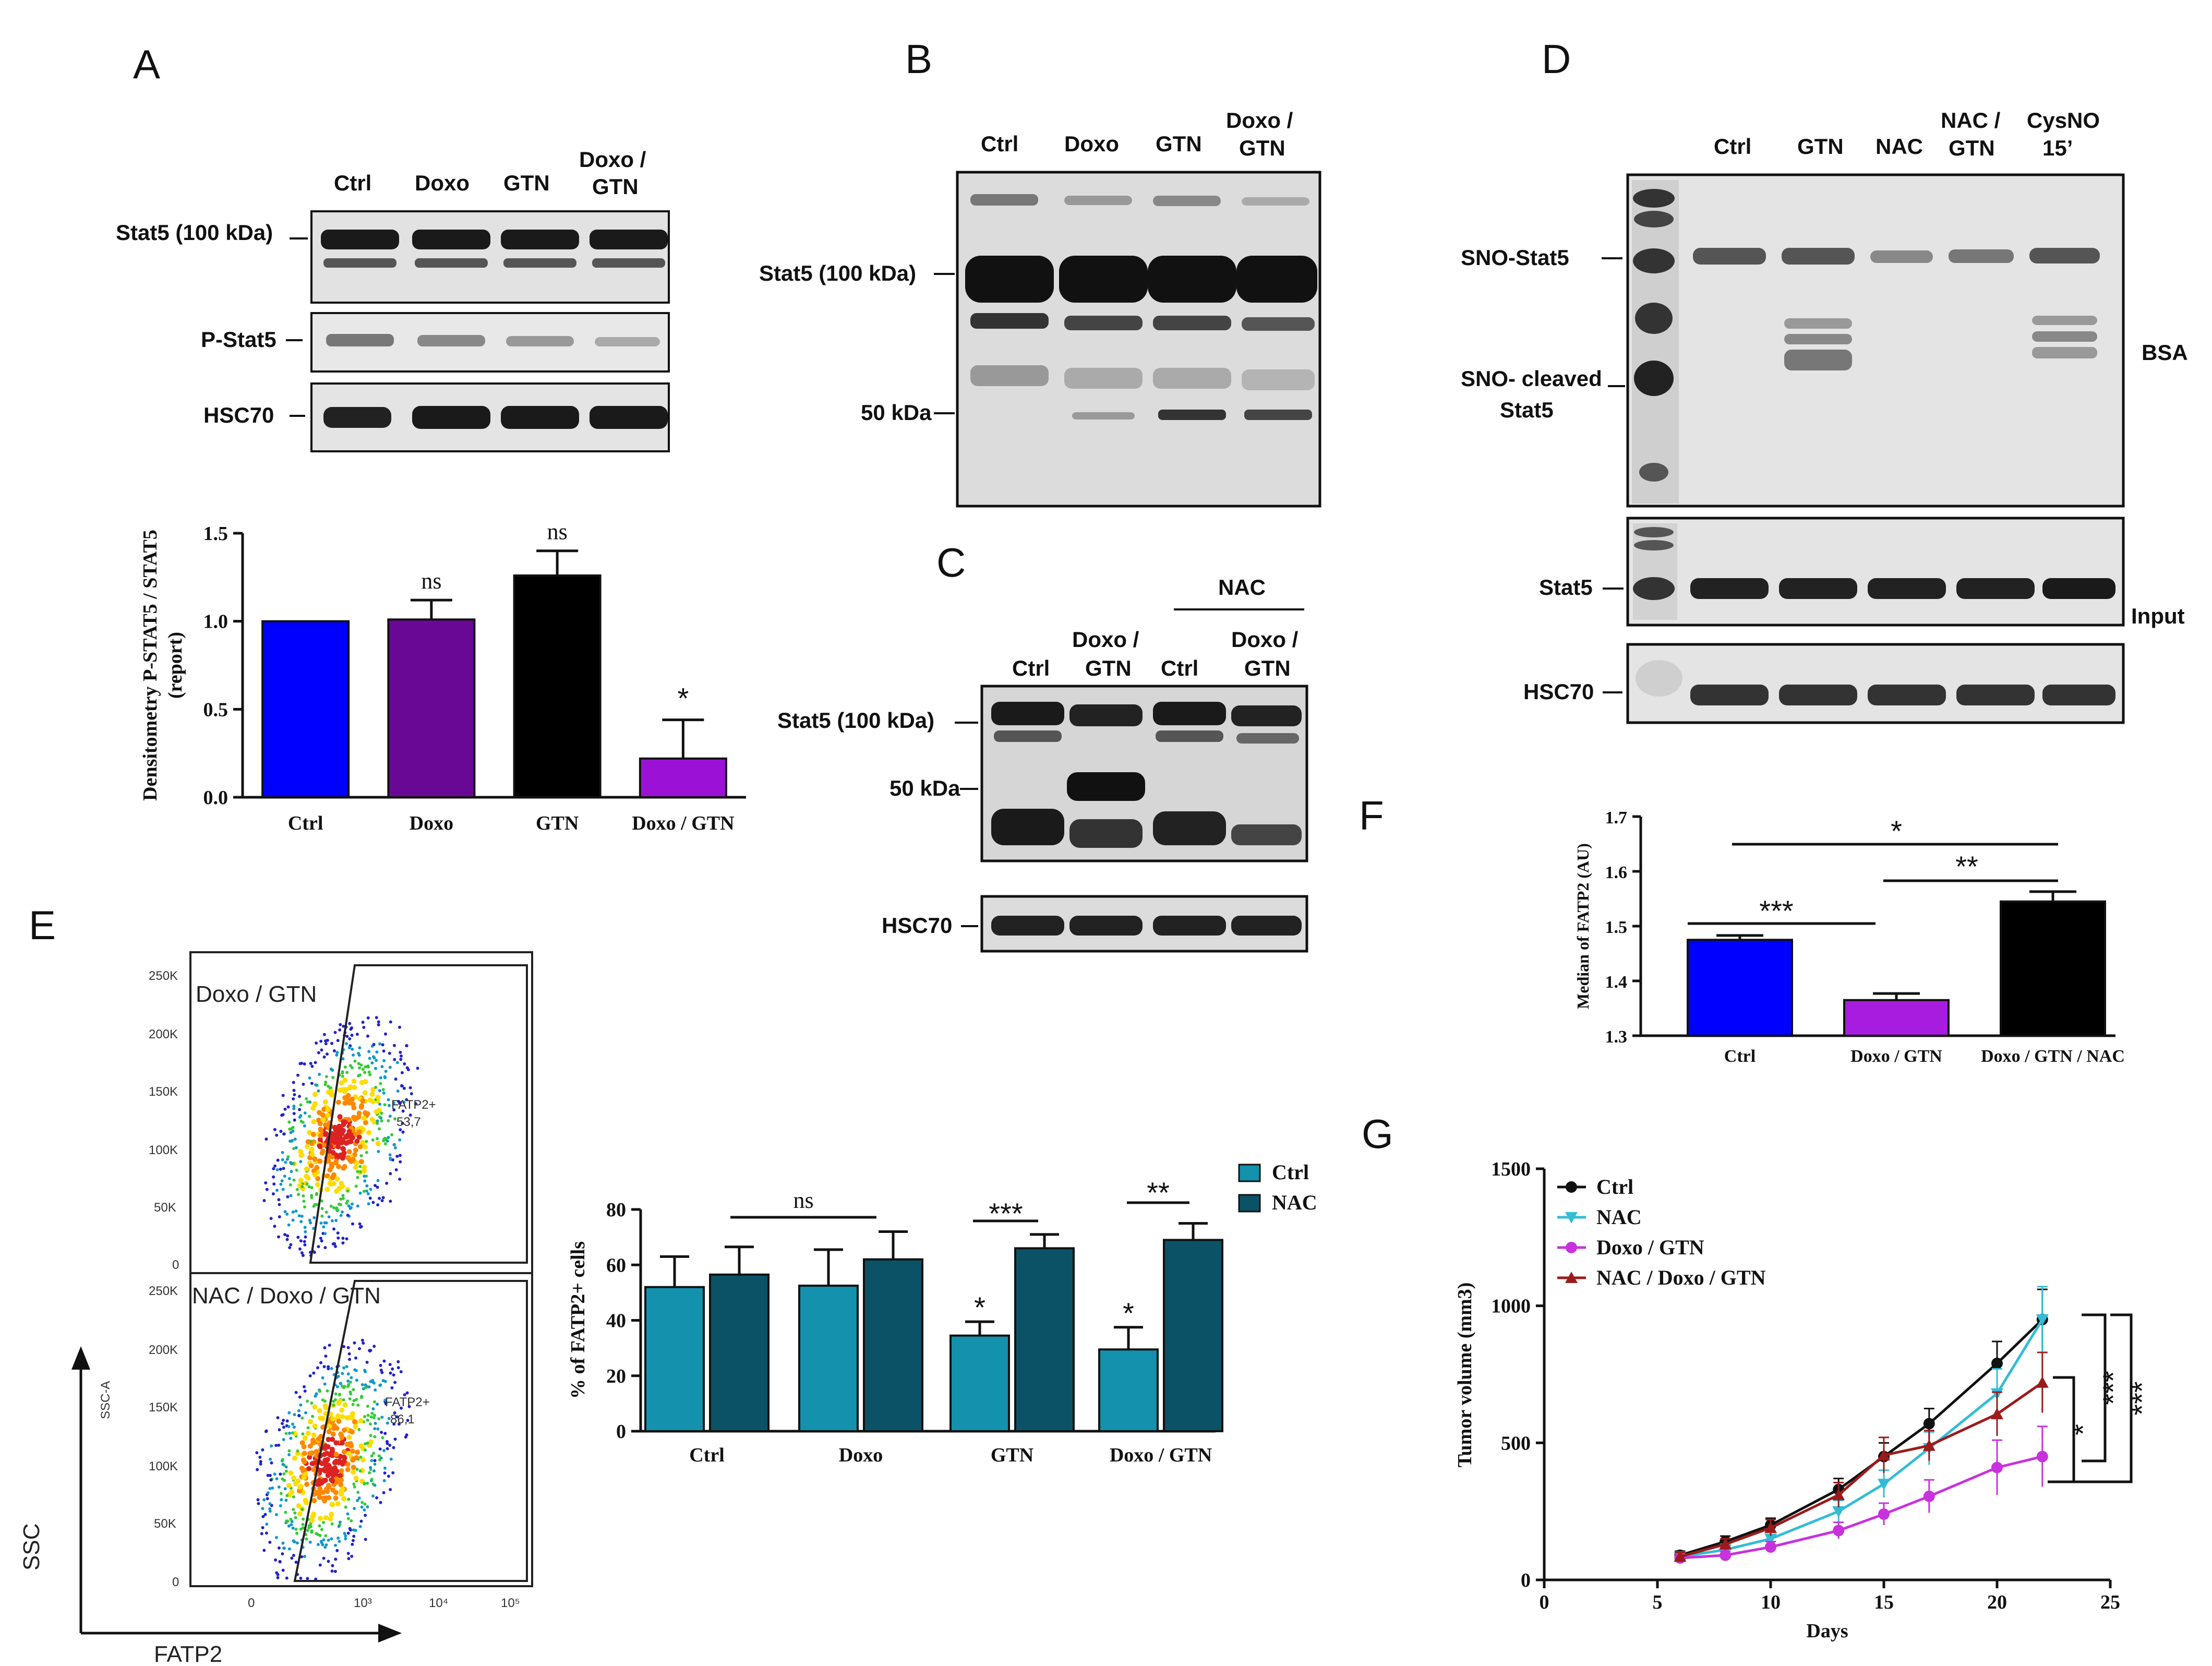  Describe the element at coordinates (1615, 1186) in the screenshot. I see `chart-g-legend-label: Ctrl` at that location.